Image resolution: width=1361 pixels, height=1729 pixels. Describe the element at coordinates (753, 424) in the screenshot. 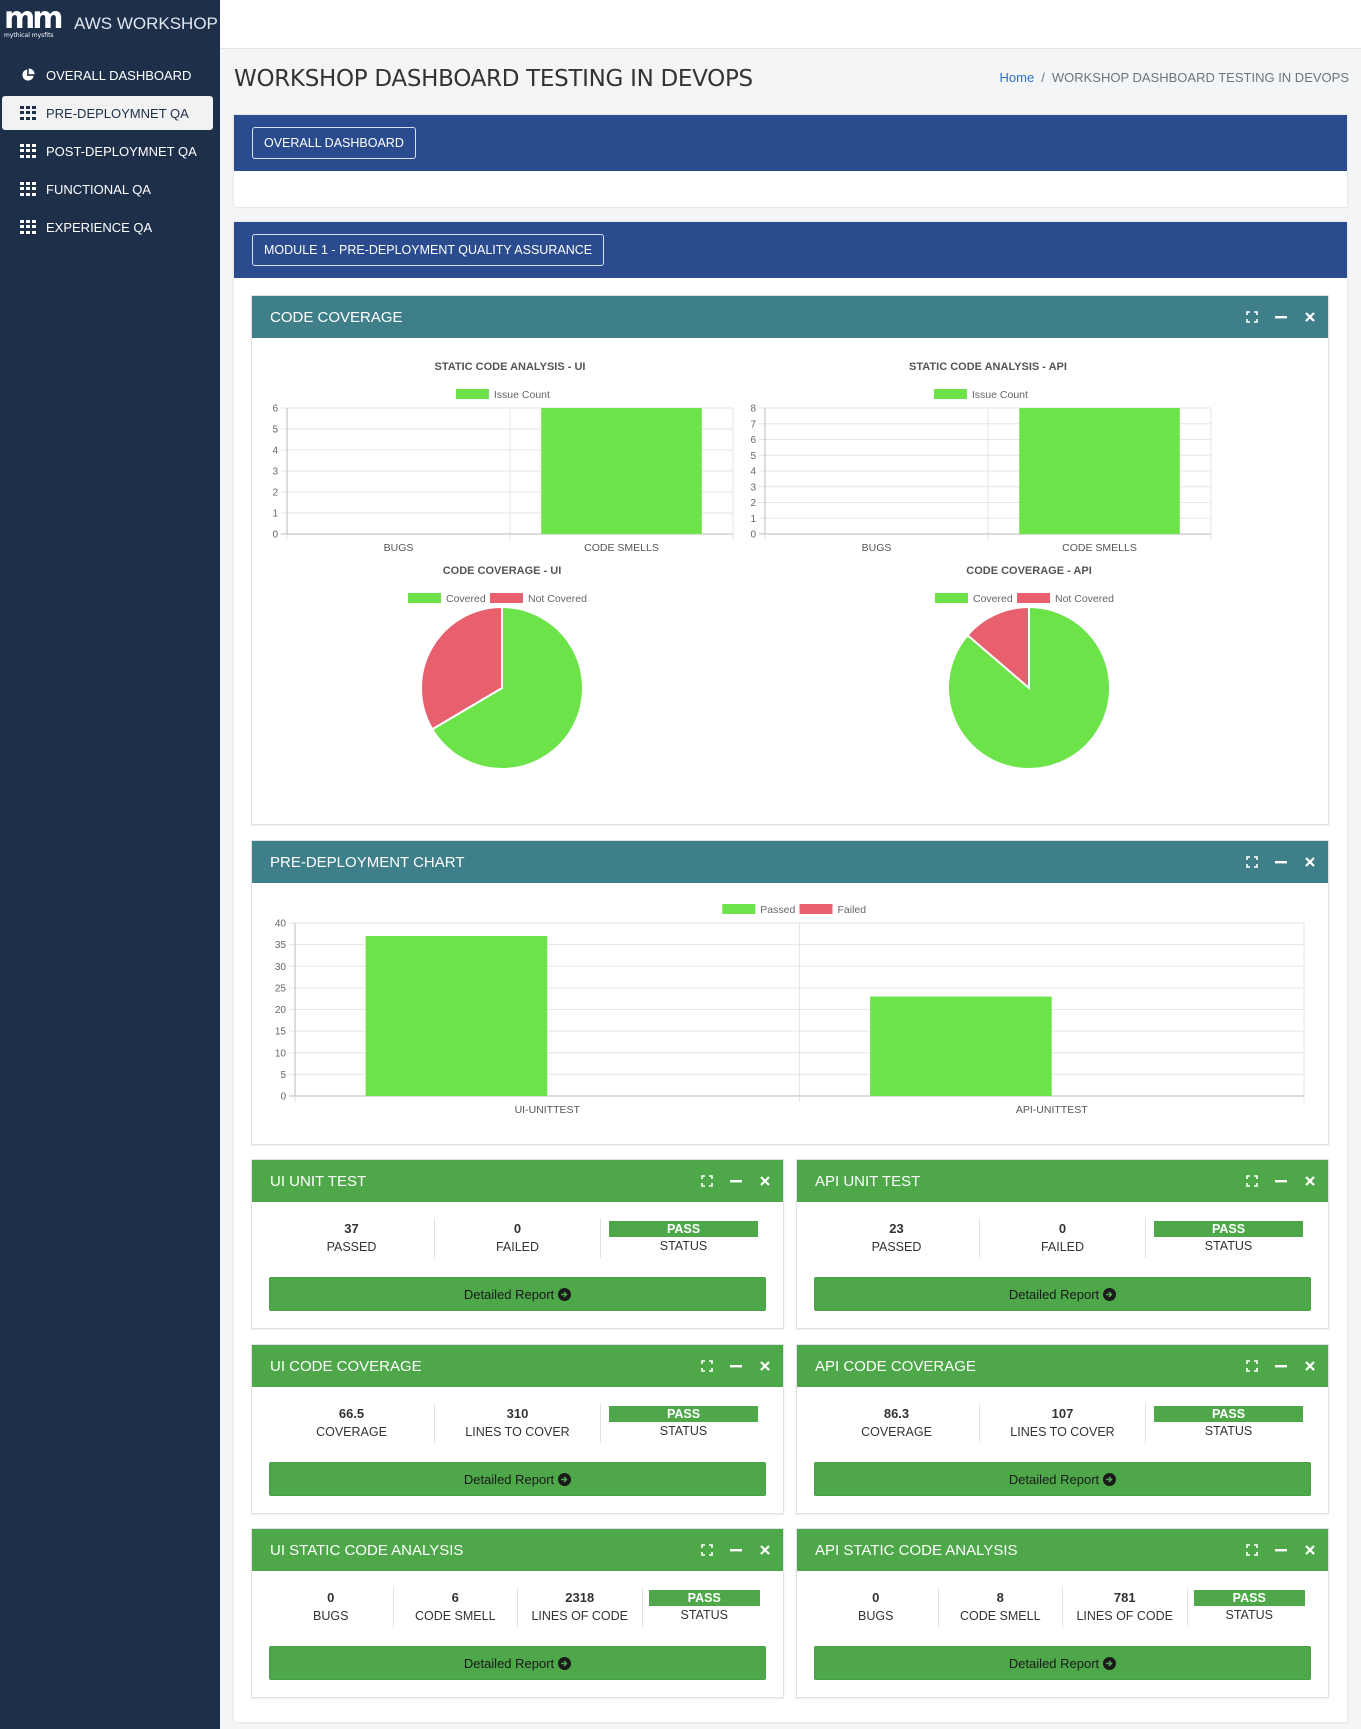

I see `y-tick-label: 7` at that location.